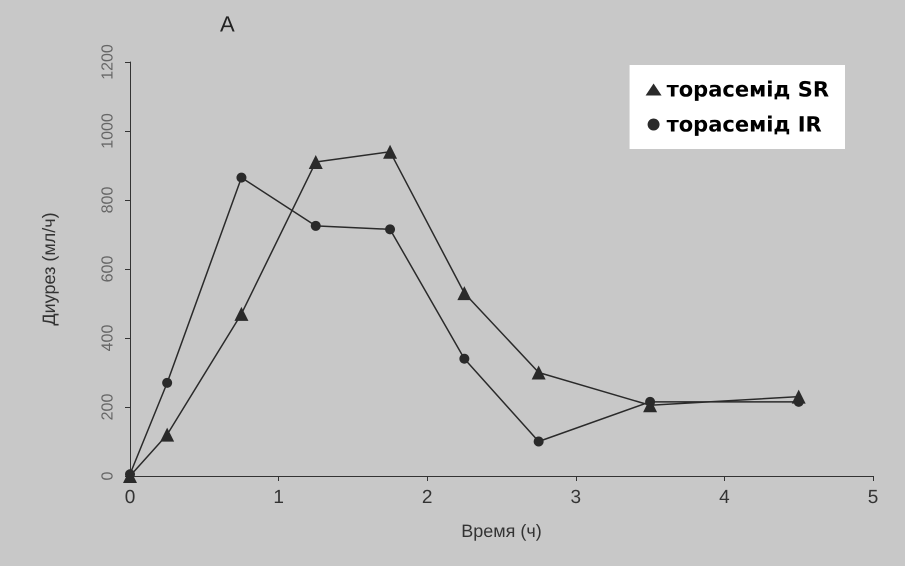 The image size is (905, 566). What do you see at coordinates (108, 338) in the screenshot?
I see `y-tick-label: 400` at bounding box center [108, 338].